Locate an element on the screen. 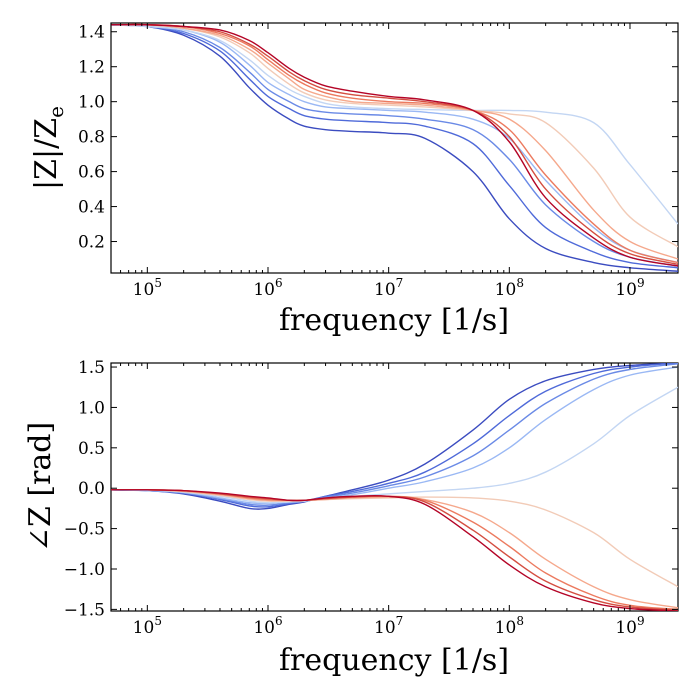  magnitude-y-tick-label: 0.4 is located at coordinates (91, 208).